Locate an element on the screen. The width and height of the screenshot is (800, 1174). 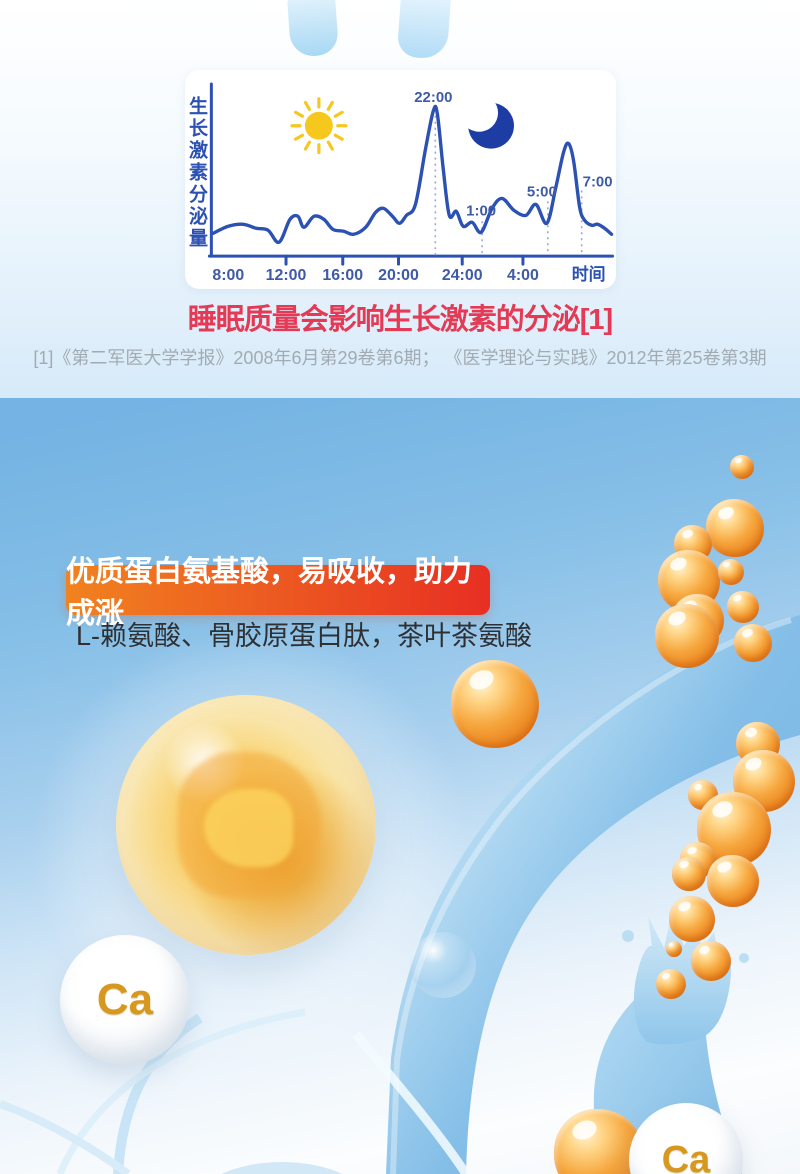
x-tick-label: 24:00 is located at coordinates (462, 275).